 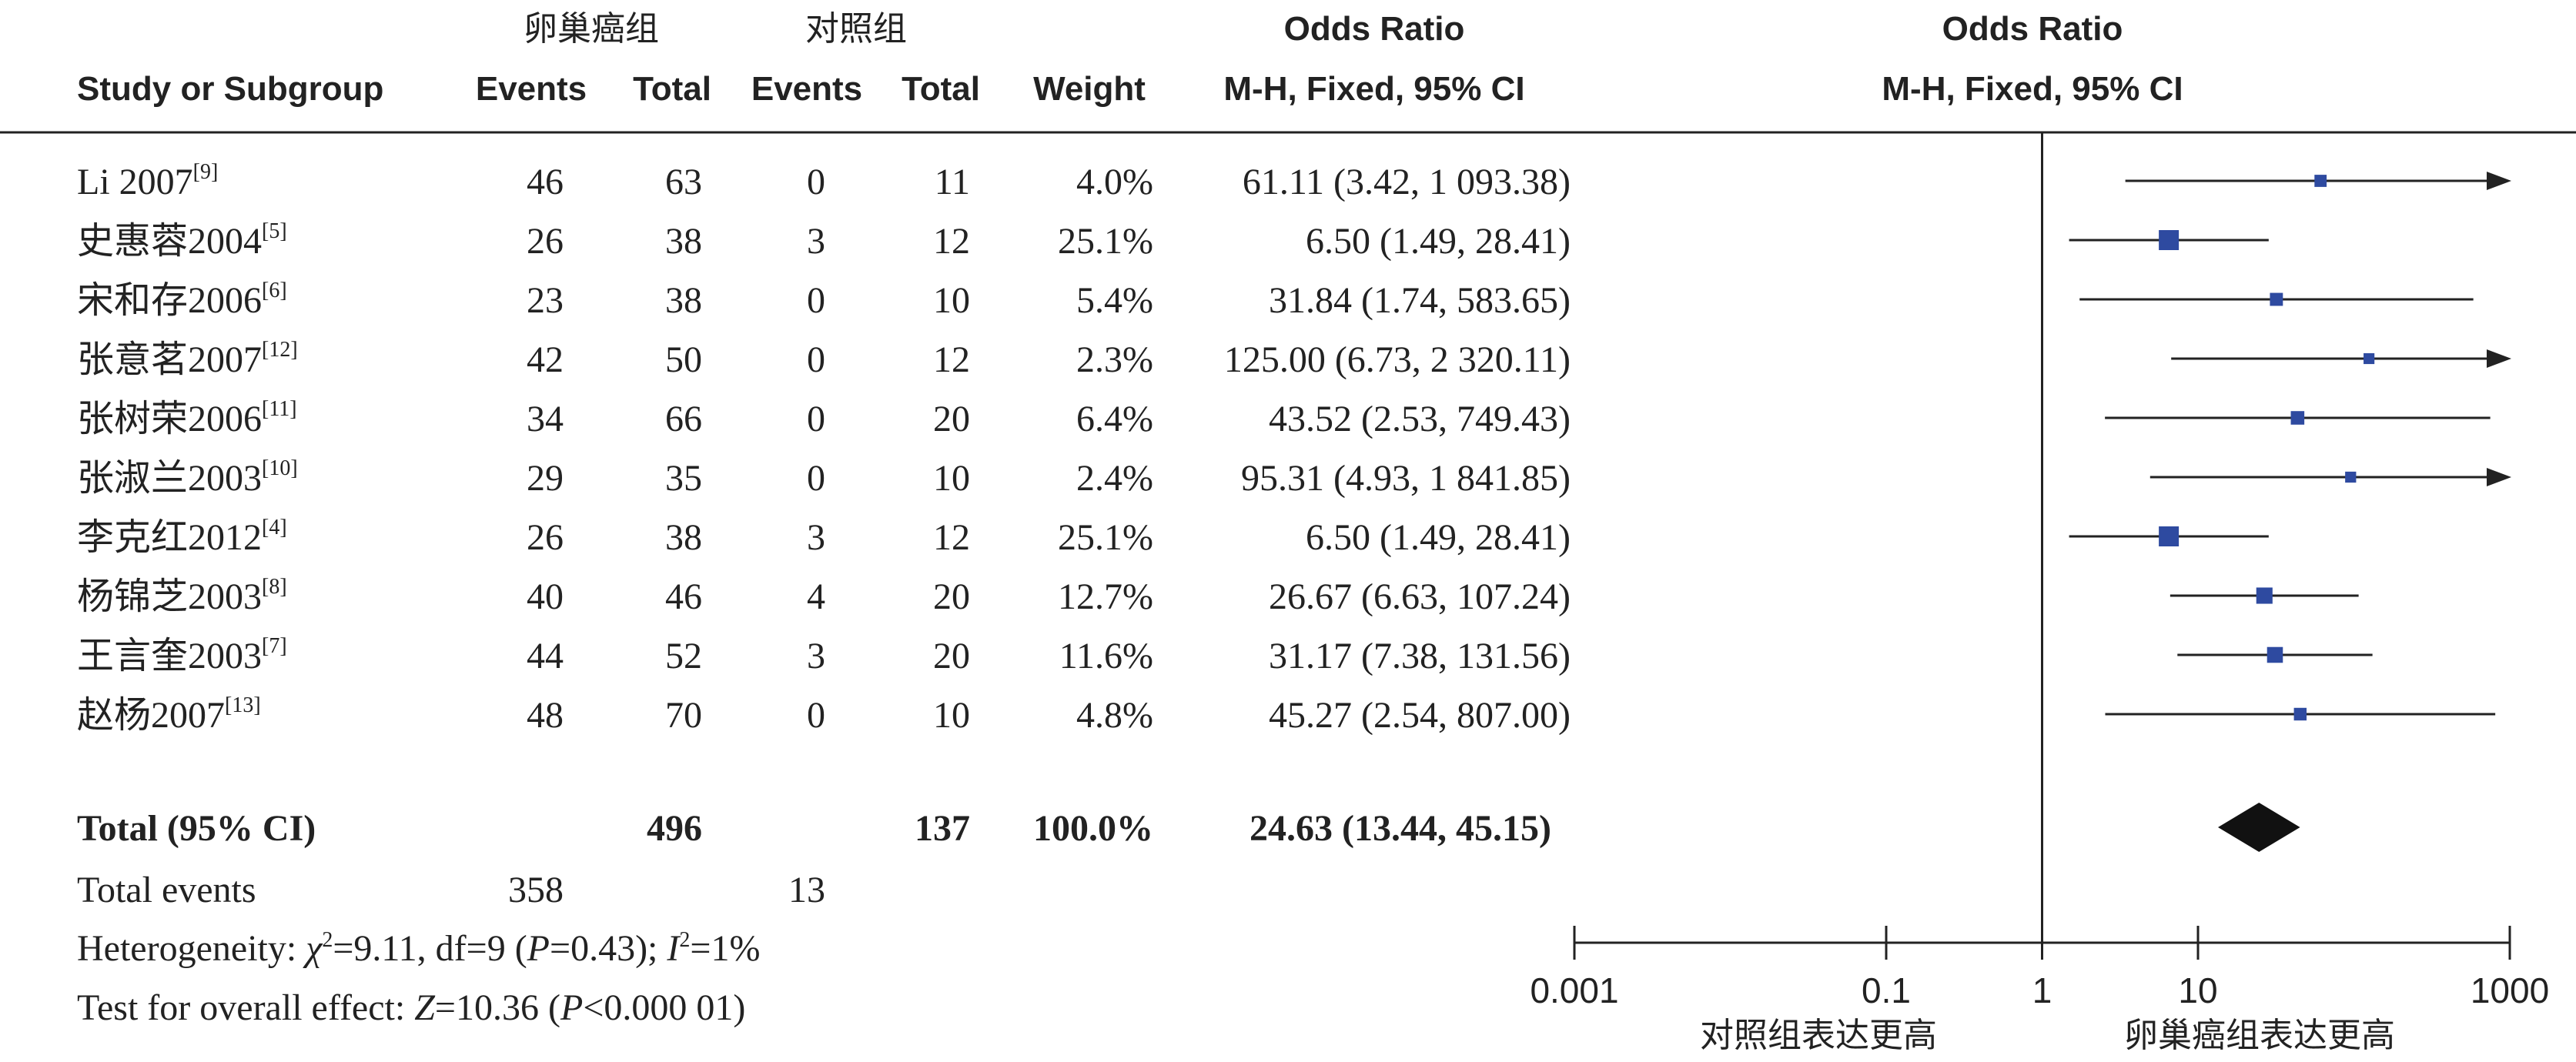 What do you see at coordinates (536, 890) in the screenshot?
I see `total-events-e1: 358` at bounding box center [536, 890].